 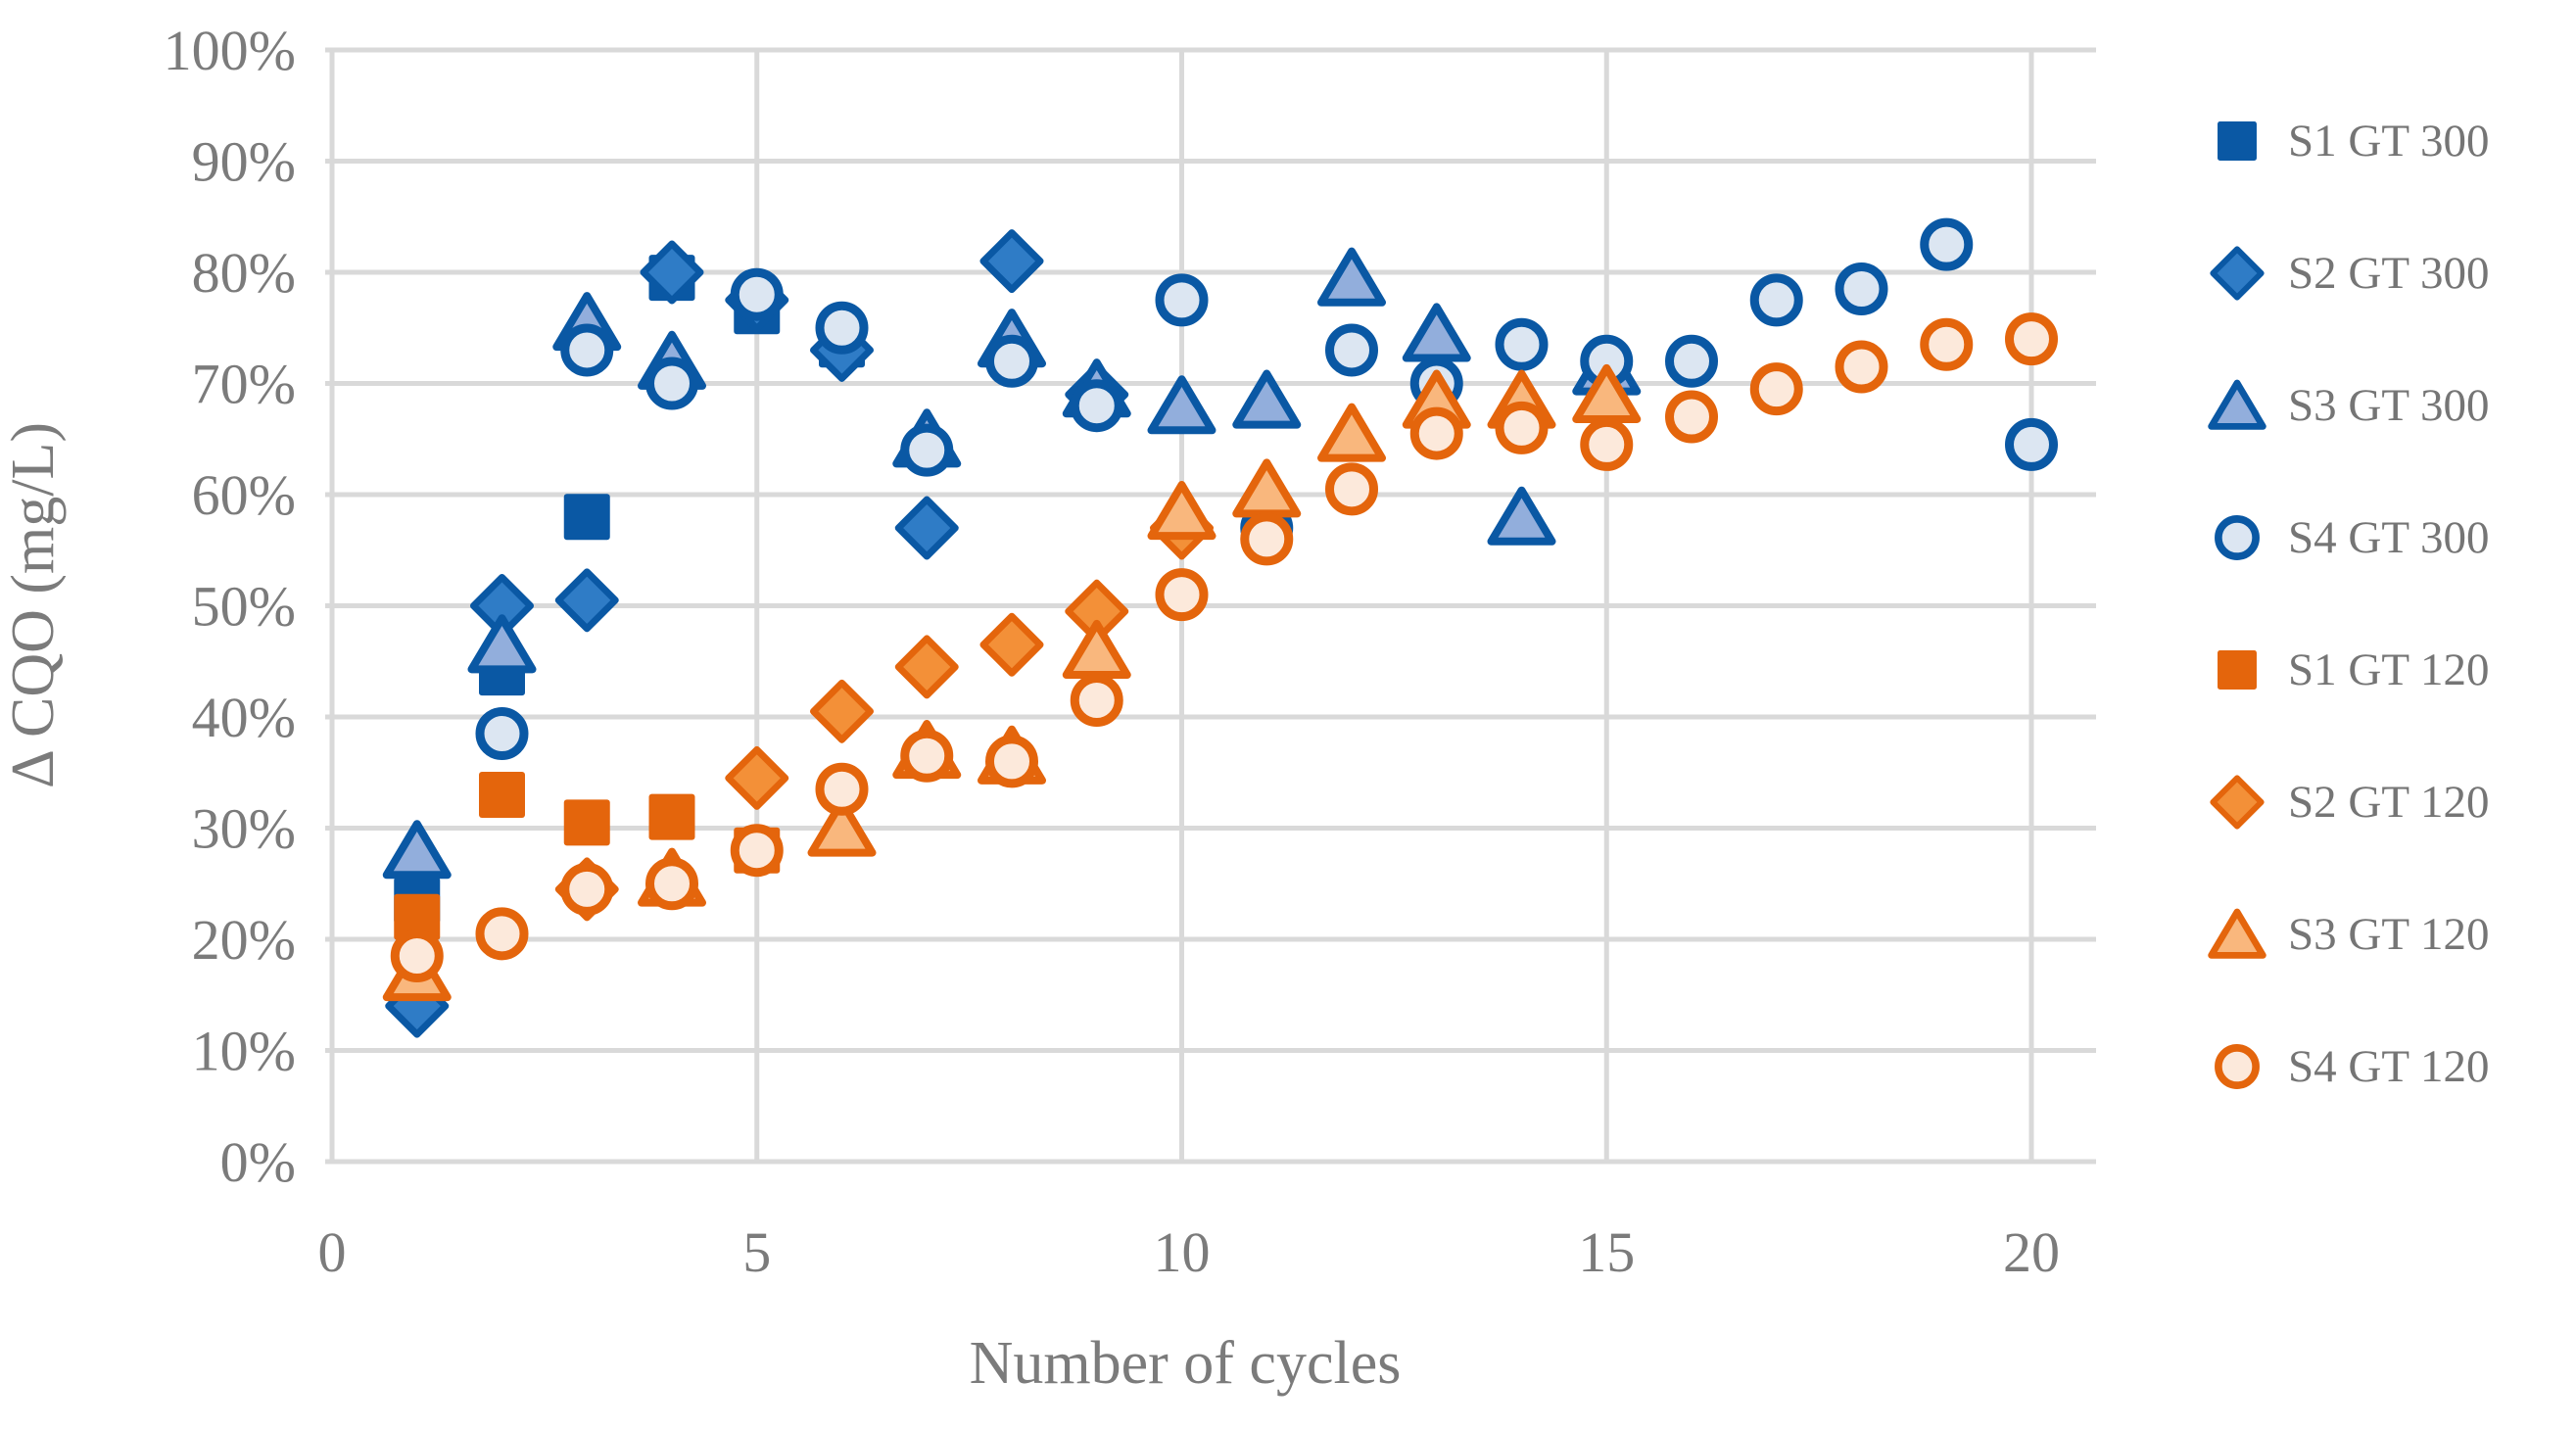 I want to click on y-tick-label: 0%, so click(x=258, y=1162).